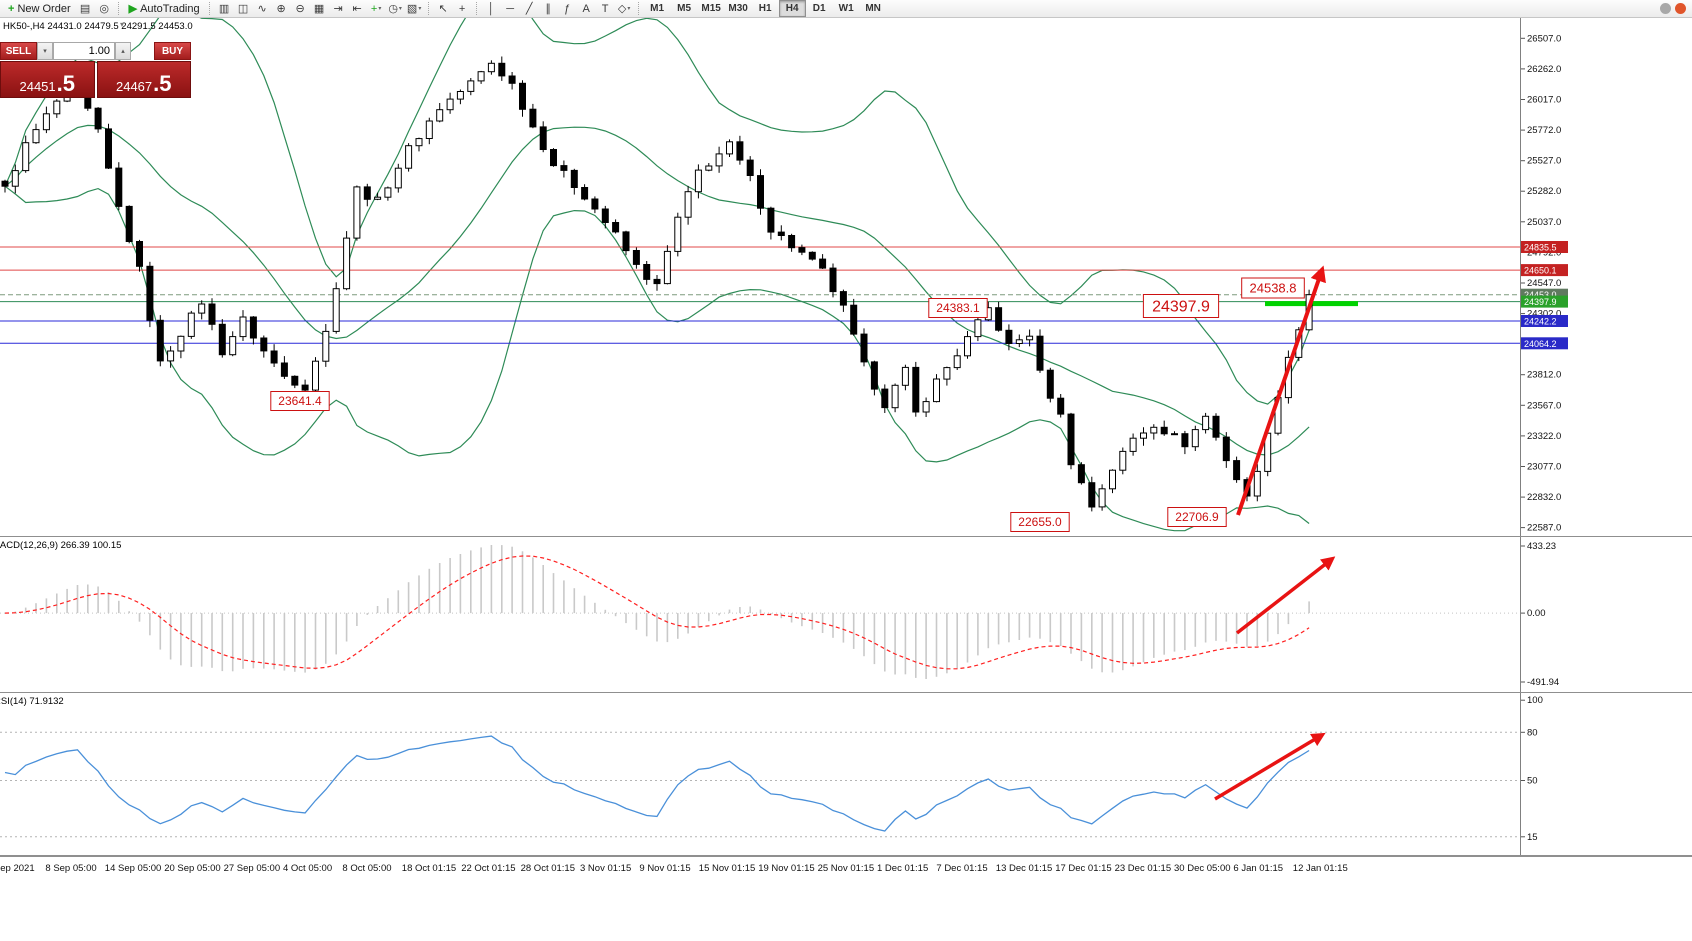 The image size is (1692, 941). I want to click on tile-windows-icon: ▦, so click(319, 9).